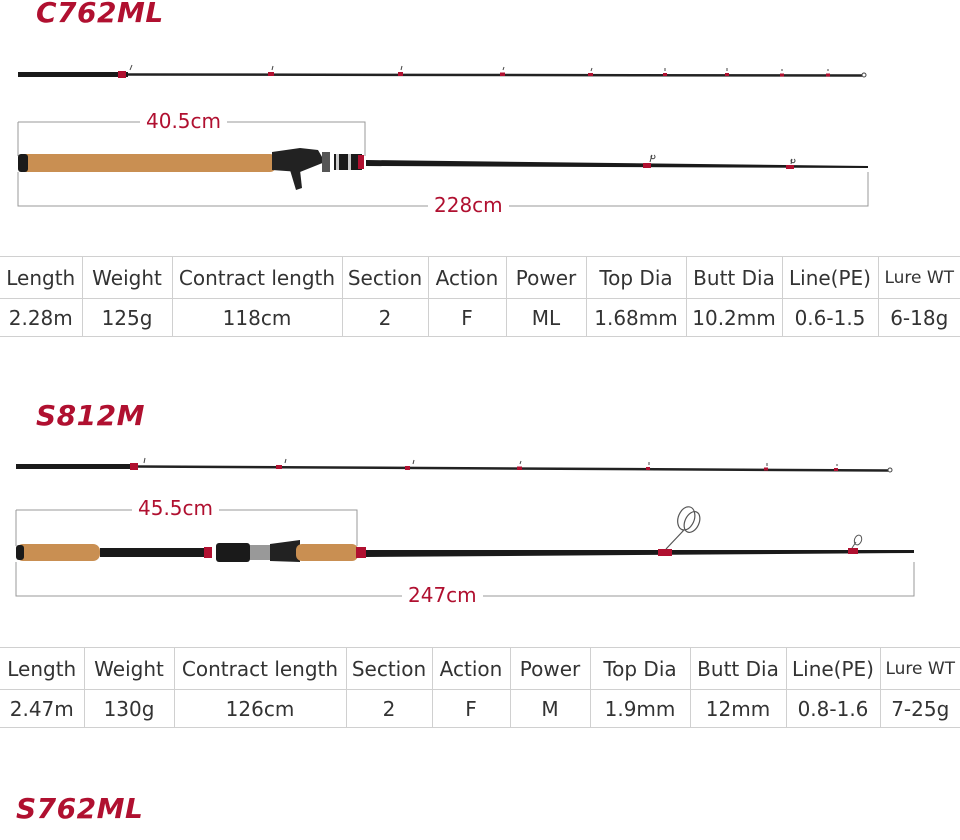  I want to click on model-title-c762ml: C762ML, so click(100, 14).